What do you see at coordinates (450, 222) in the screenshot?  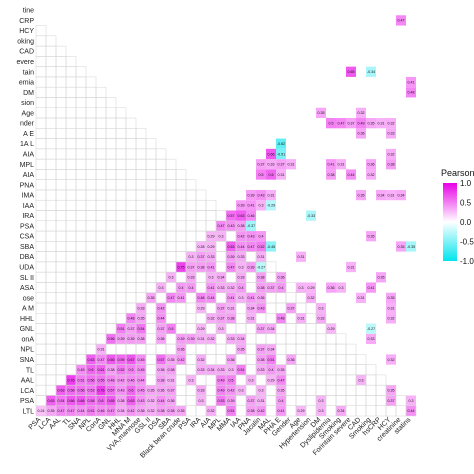 I see `legend-colorbar` at bounding box center [450, 222].